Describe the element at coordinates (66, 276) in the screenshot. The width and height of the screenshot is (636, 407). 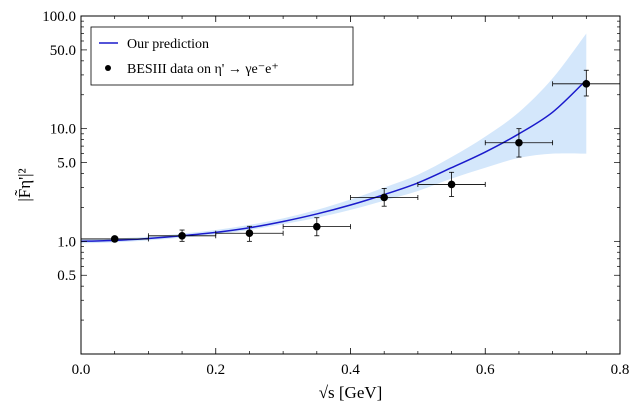
I see `y-tick-label: 0.5` at that location.